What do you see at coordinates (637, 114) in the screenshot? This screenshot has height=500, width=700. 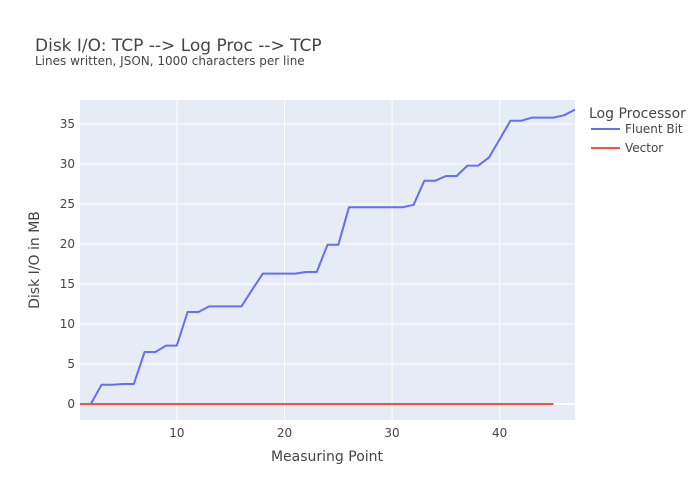 I see `legend-title: Log Processor` at bounding box center [637, 114].